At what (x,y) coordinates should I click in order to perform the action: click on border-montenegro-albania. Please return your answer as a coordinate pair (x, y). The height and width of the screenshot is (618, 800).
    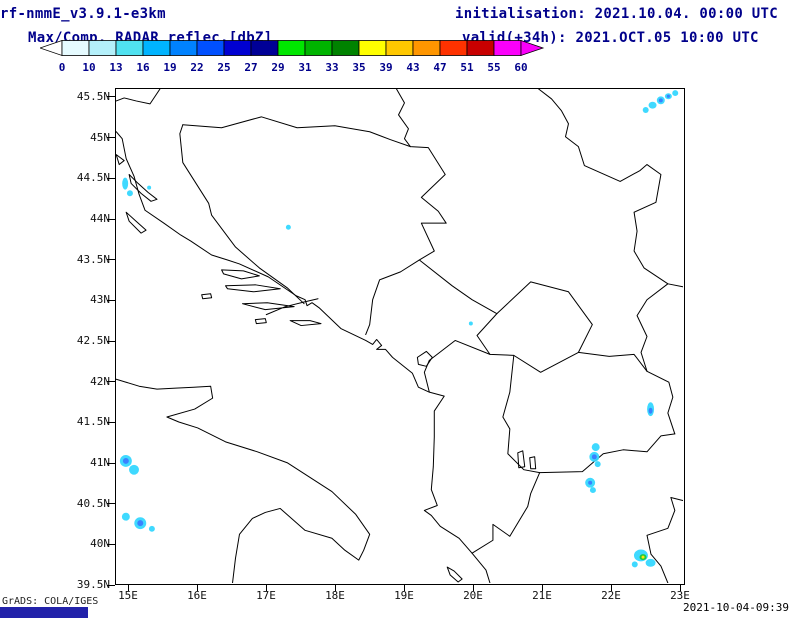
    Looking at the image, I should click on (457, 366).